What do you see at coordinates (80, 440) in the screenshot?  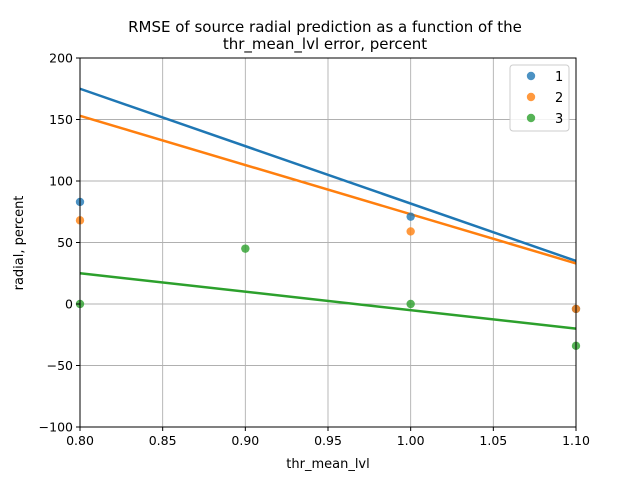 I see `x-tick-label: 0.80` at bounding box center [80, 440].